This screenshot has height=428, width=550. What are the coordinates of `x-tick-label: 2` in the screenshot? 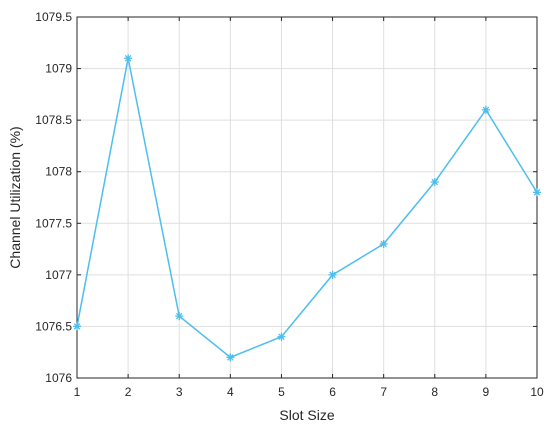 It's located at (128, 392).